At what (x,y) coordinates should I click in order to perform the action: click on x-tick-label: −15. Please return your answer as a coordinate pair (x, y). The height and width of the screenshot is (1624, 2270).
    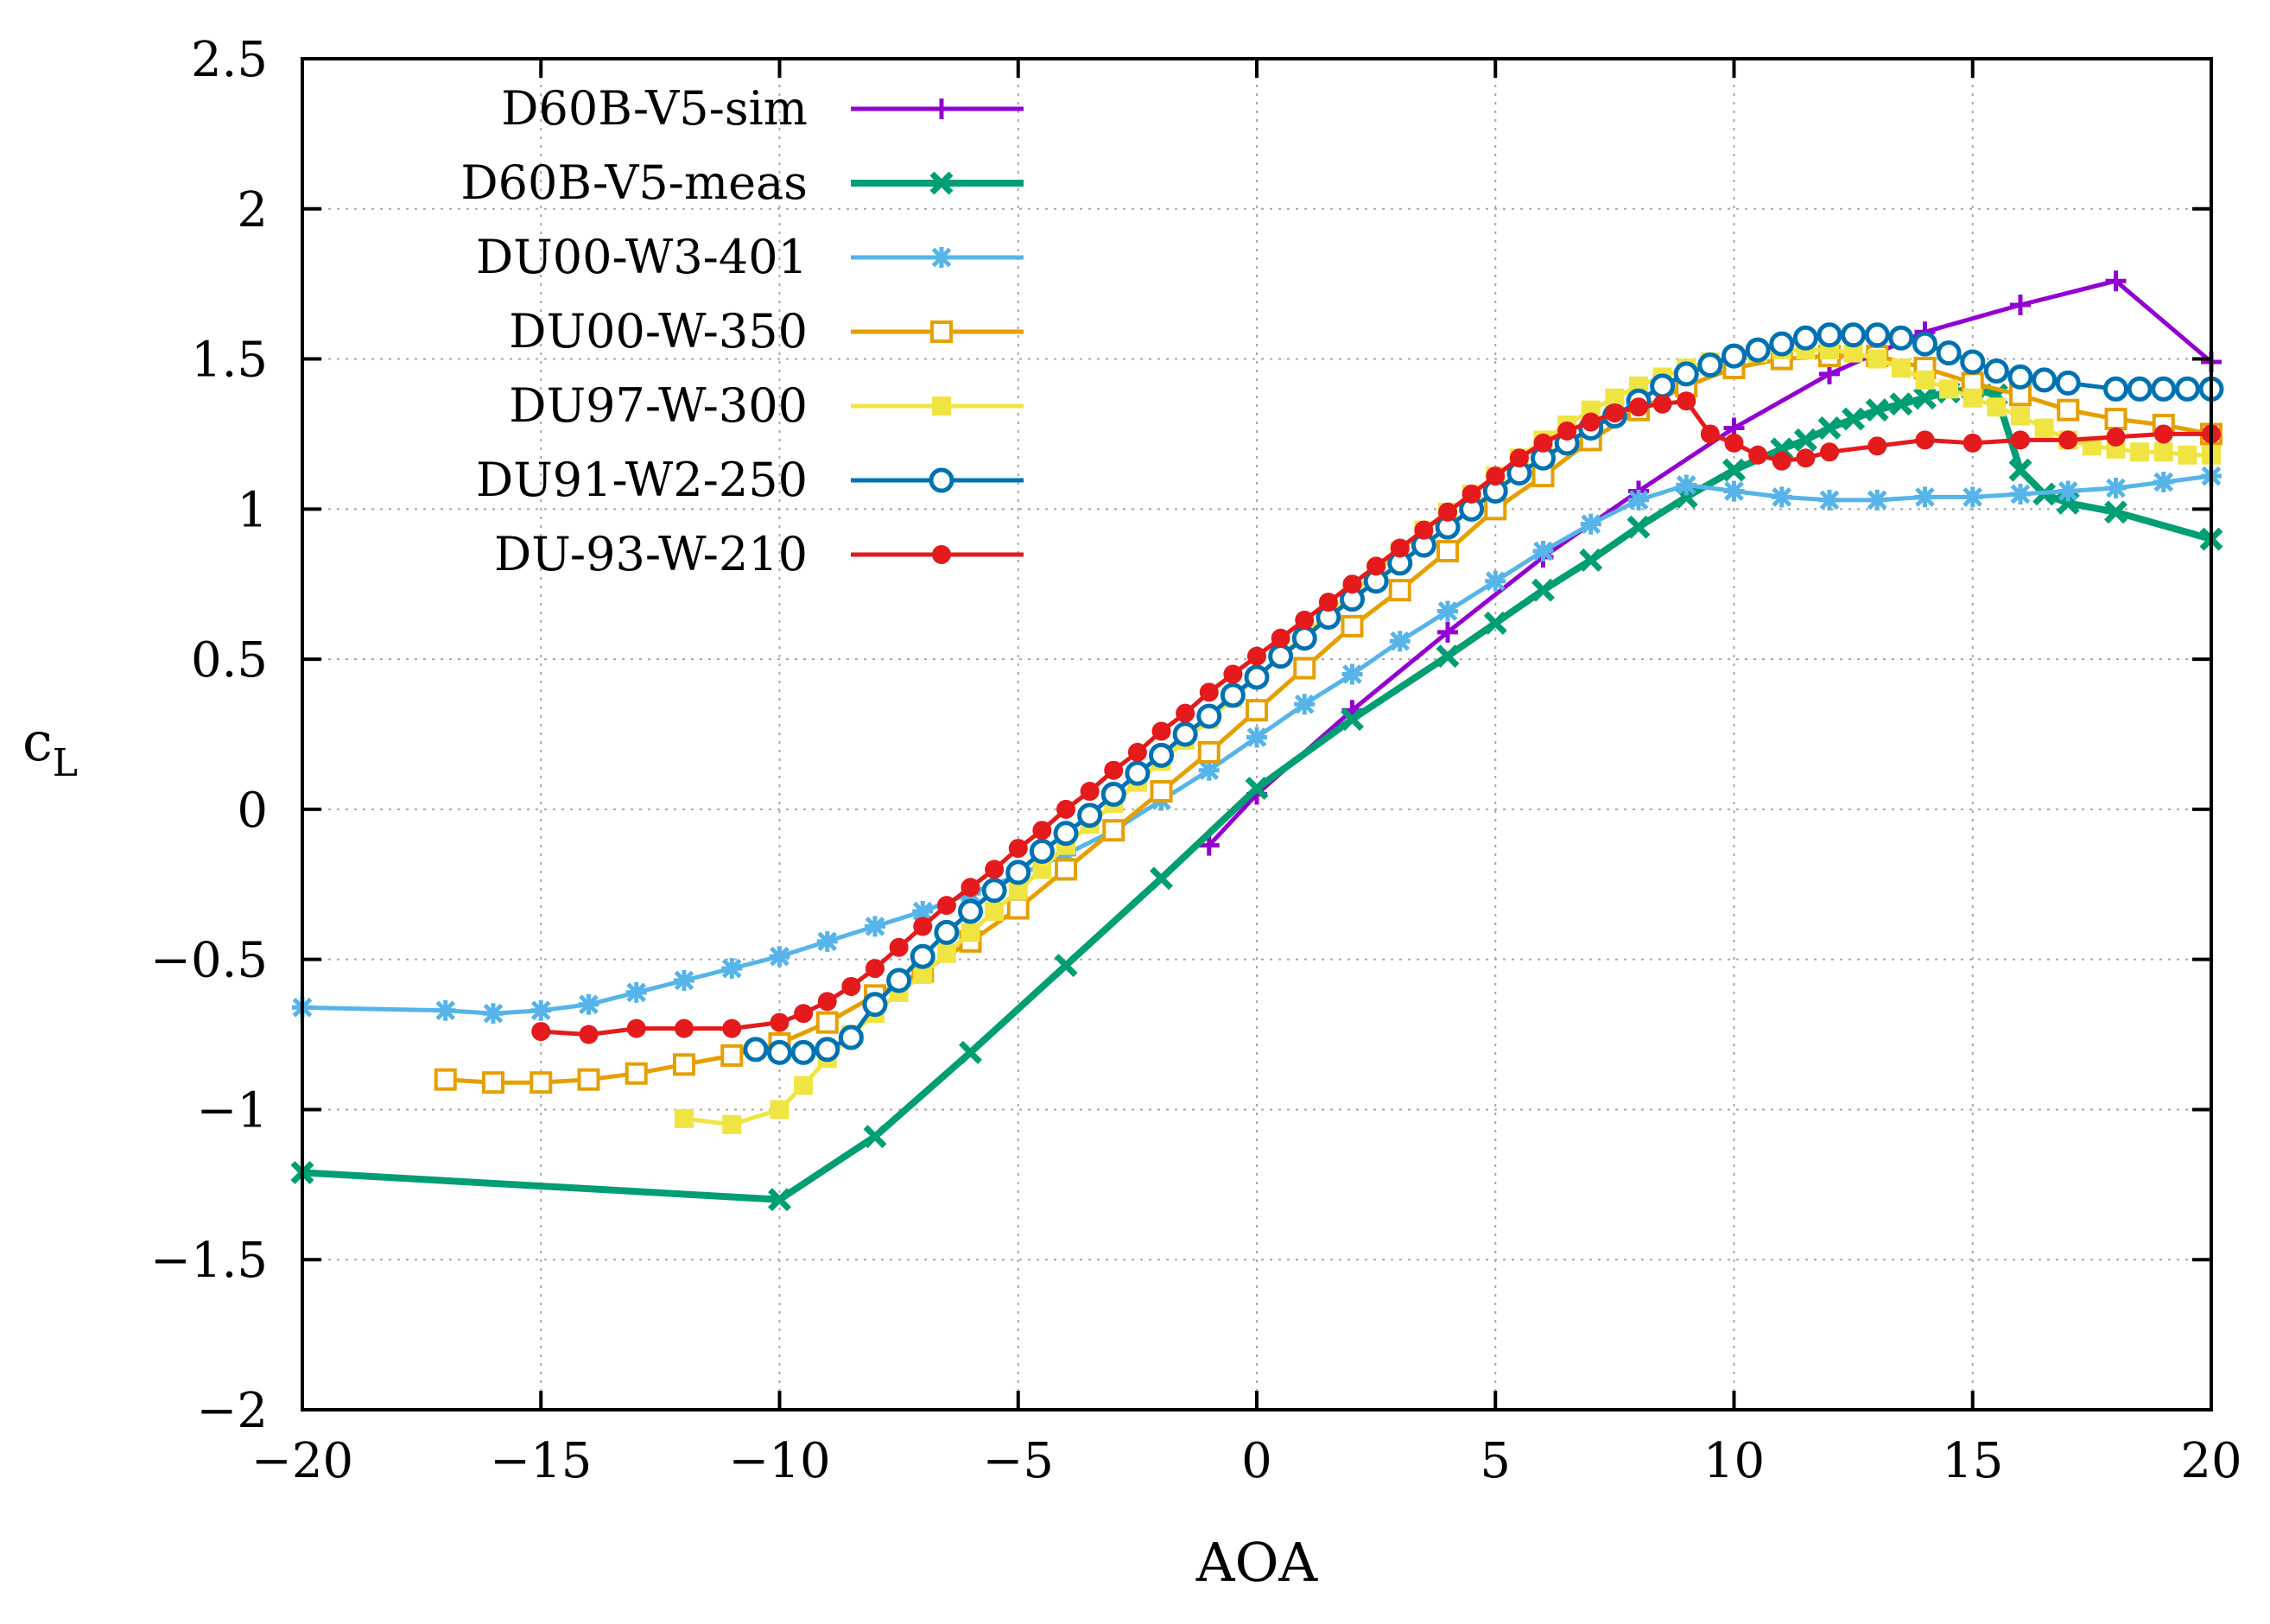
    Looking at the image, I should click on (541, 1461).